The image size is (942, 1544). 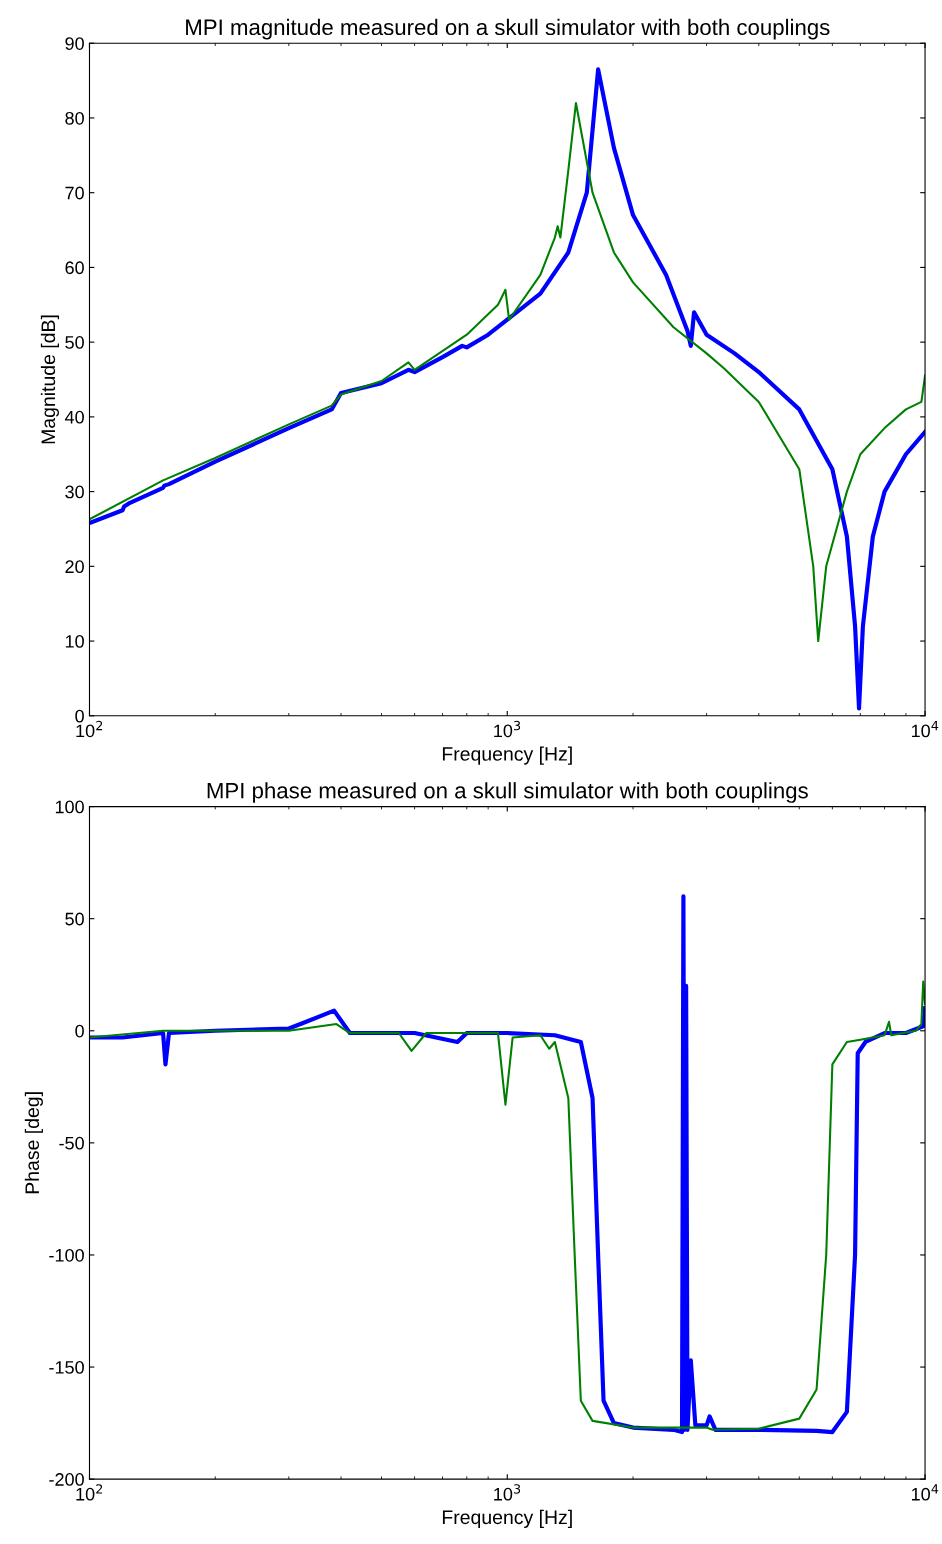 What do you see at coordinates (508, 29) in the screenshot?
I see `chart-title: MPI magnitude measured on a skull simulator with both couplings` at bounding box center [508, 29].